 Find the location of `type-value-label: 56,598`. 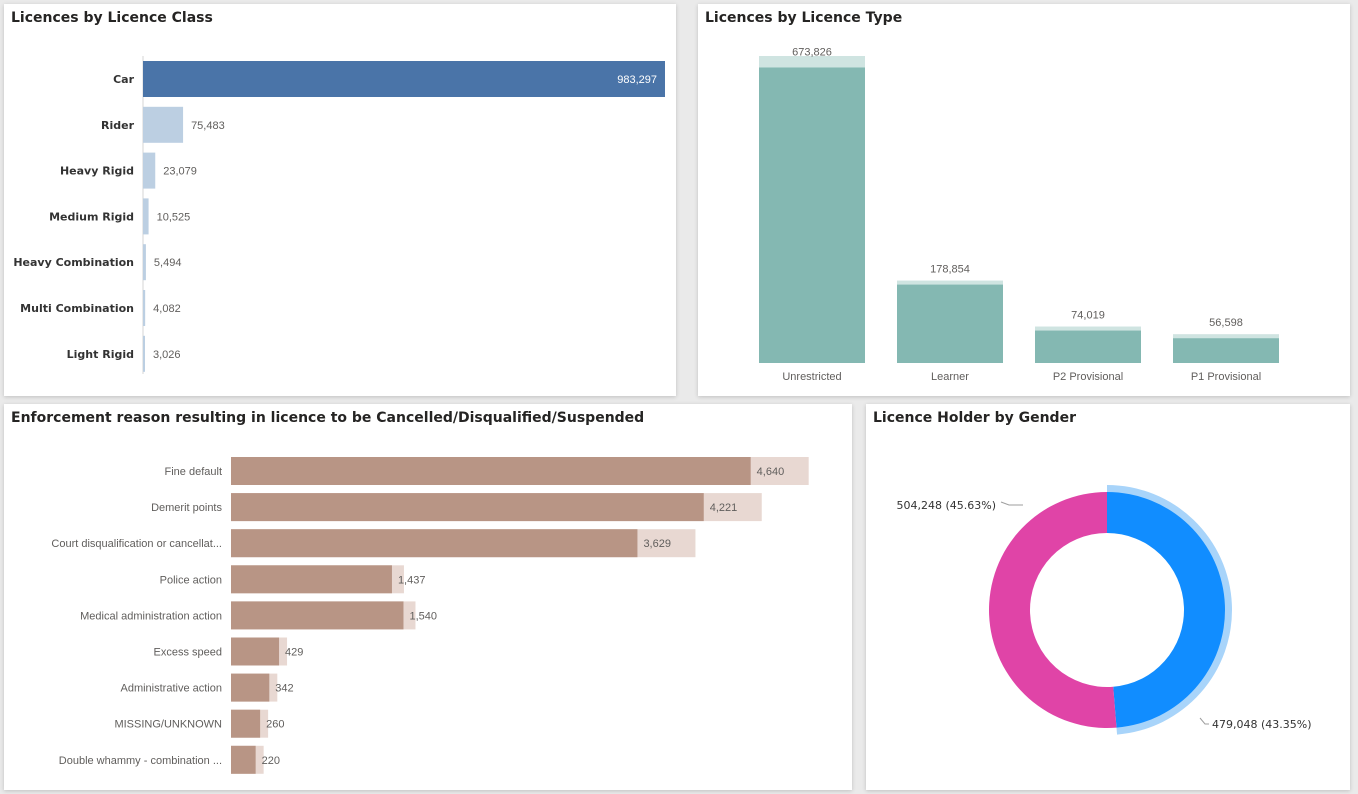

type-value-label: 56,598 is located at coordinates (1226, 323).